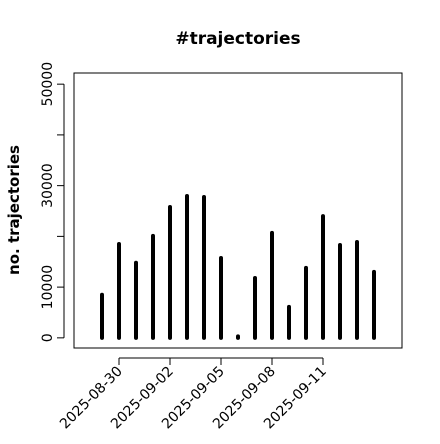 The height and width of the screenshot is (444, 440). What do you see at coordinates (48, 84) in the screenshot?
I see `y-tick-label: 50000` at bounding box center [48, 84].